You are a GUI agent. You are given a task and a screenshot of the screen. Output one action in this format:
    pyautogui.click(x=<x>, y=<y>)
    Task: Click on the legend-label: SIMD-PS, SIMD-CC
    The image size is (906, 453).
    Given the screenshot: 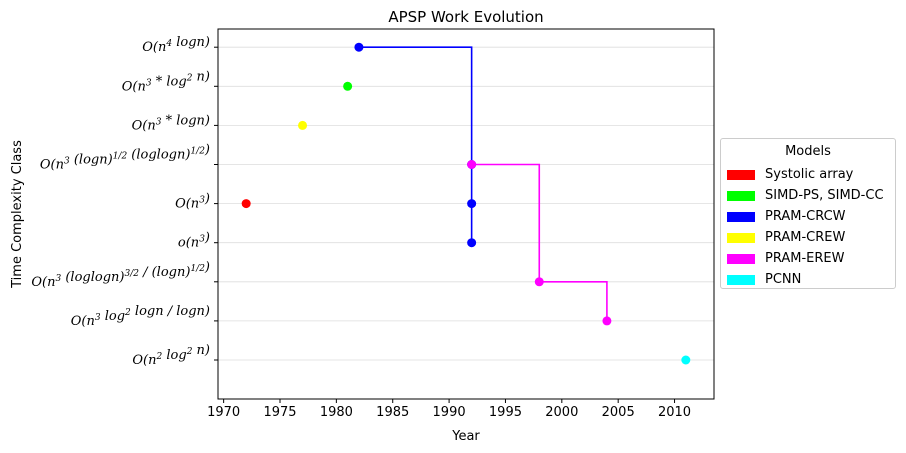 What is the action you would take?
    pyautogui.click(x=824, y=195)
    